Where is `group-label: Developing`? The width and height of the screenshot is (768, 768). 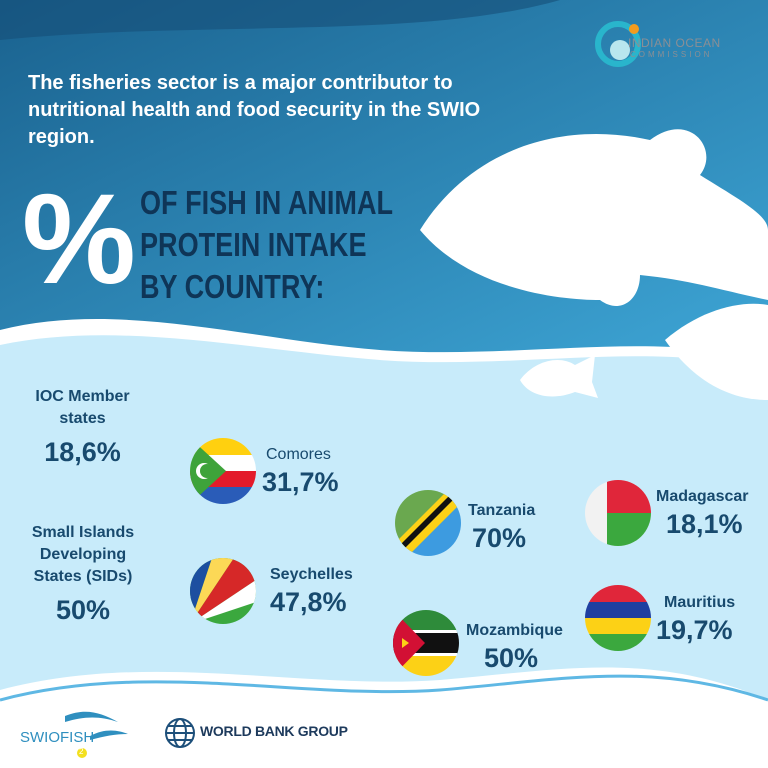
group-label: Developing is located at coordinates (83, 554).